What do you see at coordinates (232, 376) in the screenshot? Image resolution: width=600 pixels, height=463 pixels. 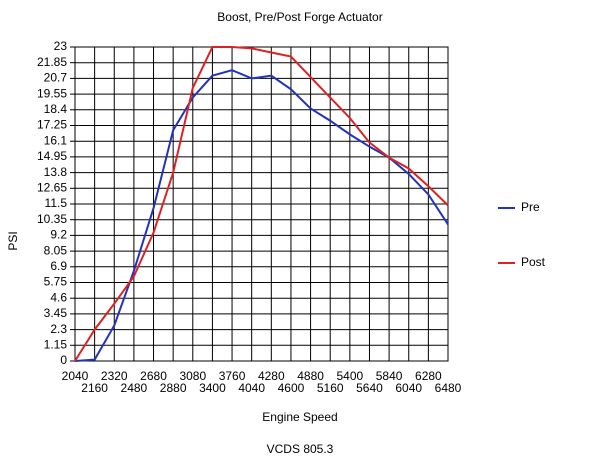 I see `x-tick-label: 3760` at bounding box center [232, 376].